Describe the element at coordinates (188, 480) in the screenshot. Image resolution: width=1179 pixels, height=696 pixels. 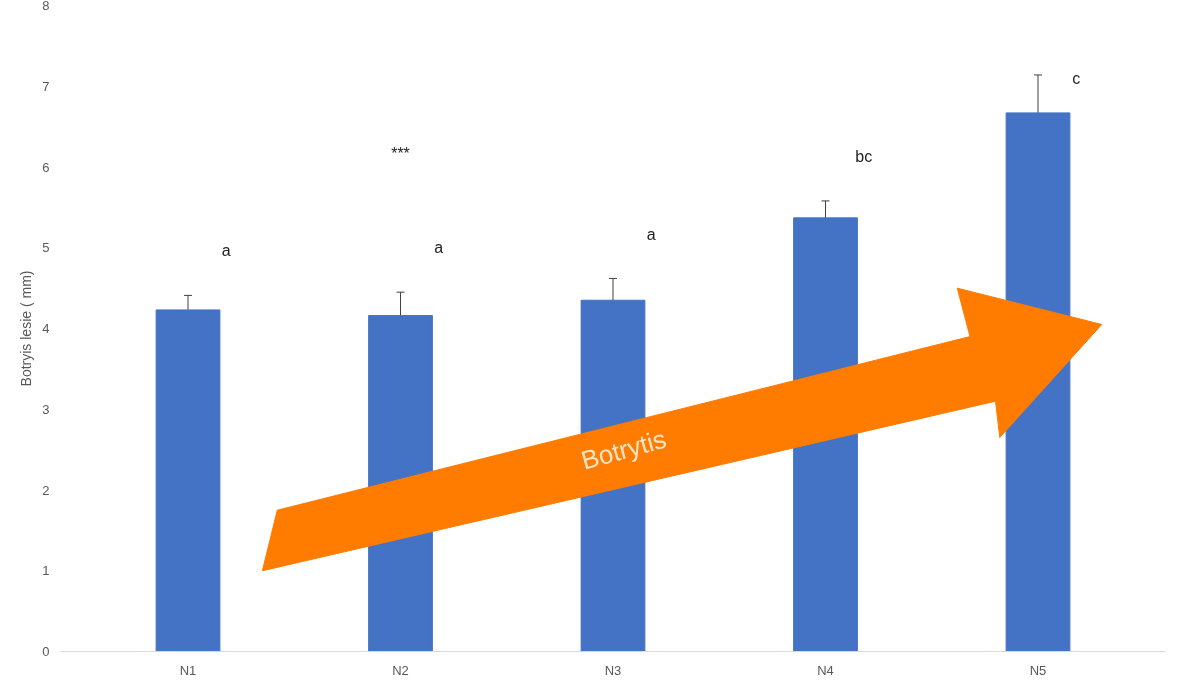
I see `bar` at that location.